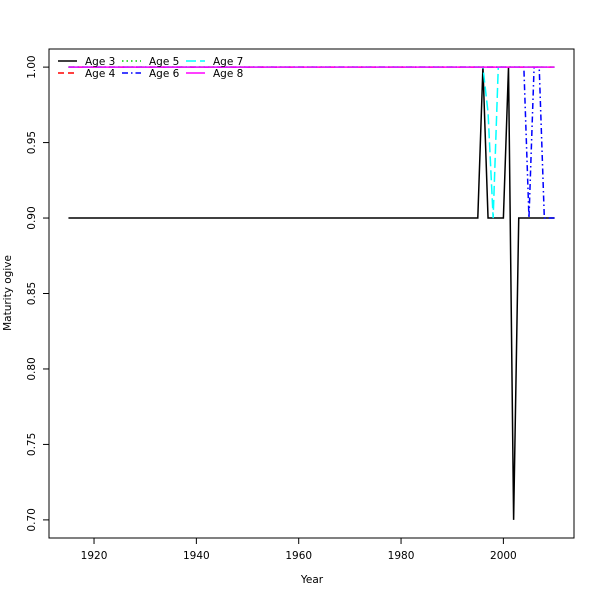 The height and width of the screenshot is (600, 600). What do you see at coordinates (312, 580) in the screenshot?
I see `x-axis-label: Year` at bounding box center [312, 580].